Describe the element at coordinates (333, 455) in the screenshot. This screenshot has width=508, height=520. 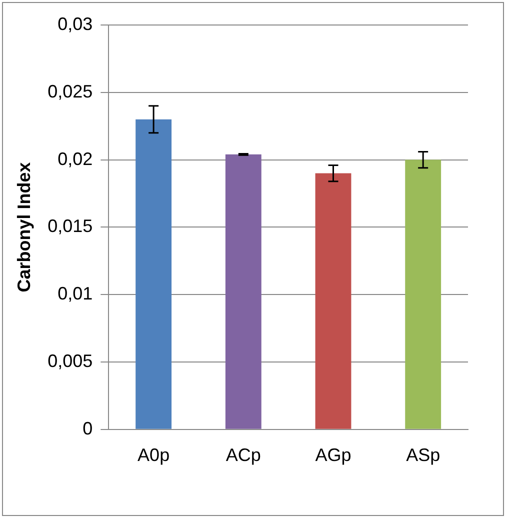
I see `x-tick-label: AGp` at that location.